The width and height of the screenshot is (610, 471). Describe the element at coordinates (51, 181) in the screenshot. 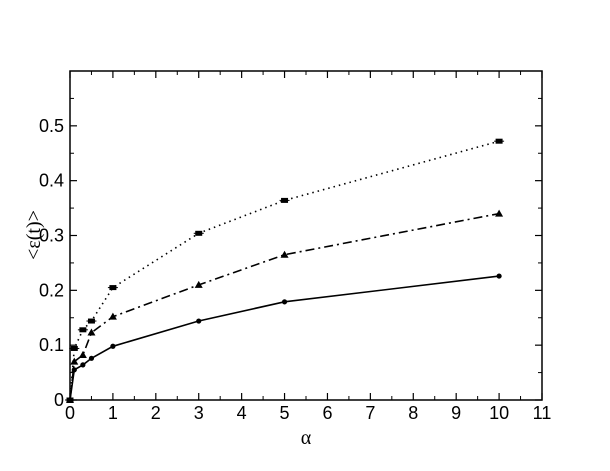

I see `y-tick-label: 0.4` at that location.